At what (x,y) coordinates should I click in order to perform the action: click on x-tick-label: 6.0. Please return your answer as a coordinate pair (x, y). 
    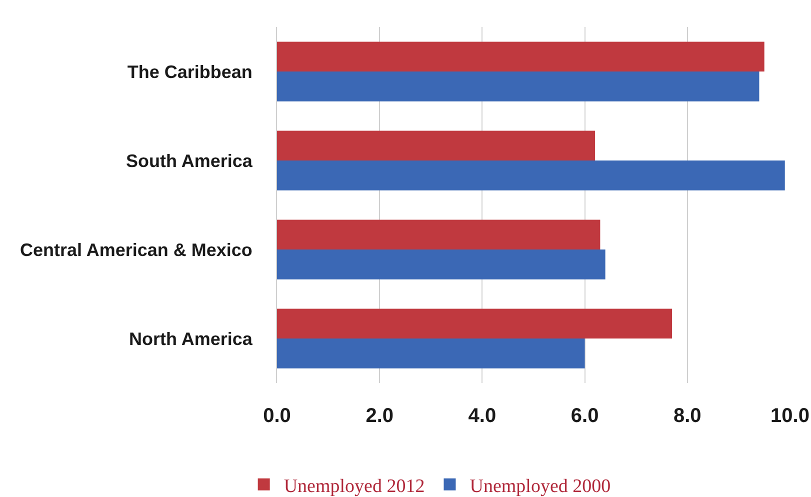
    Looking at the image, I should click on (584, 416).